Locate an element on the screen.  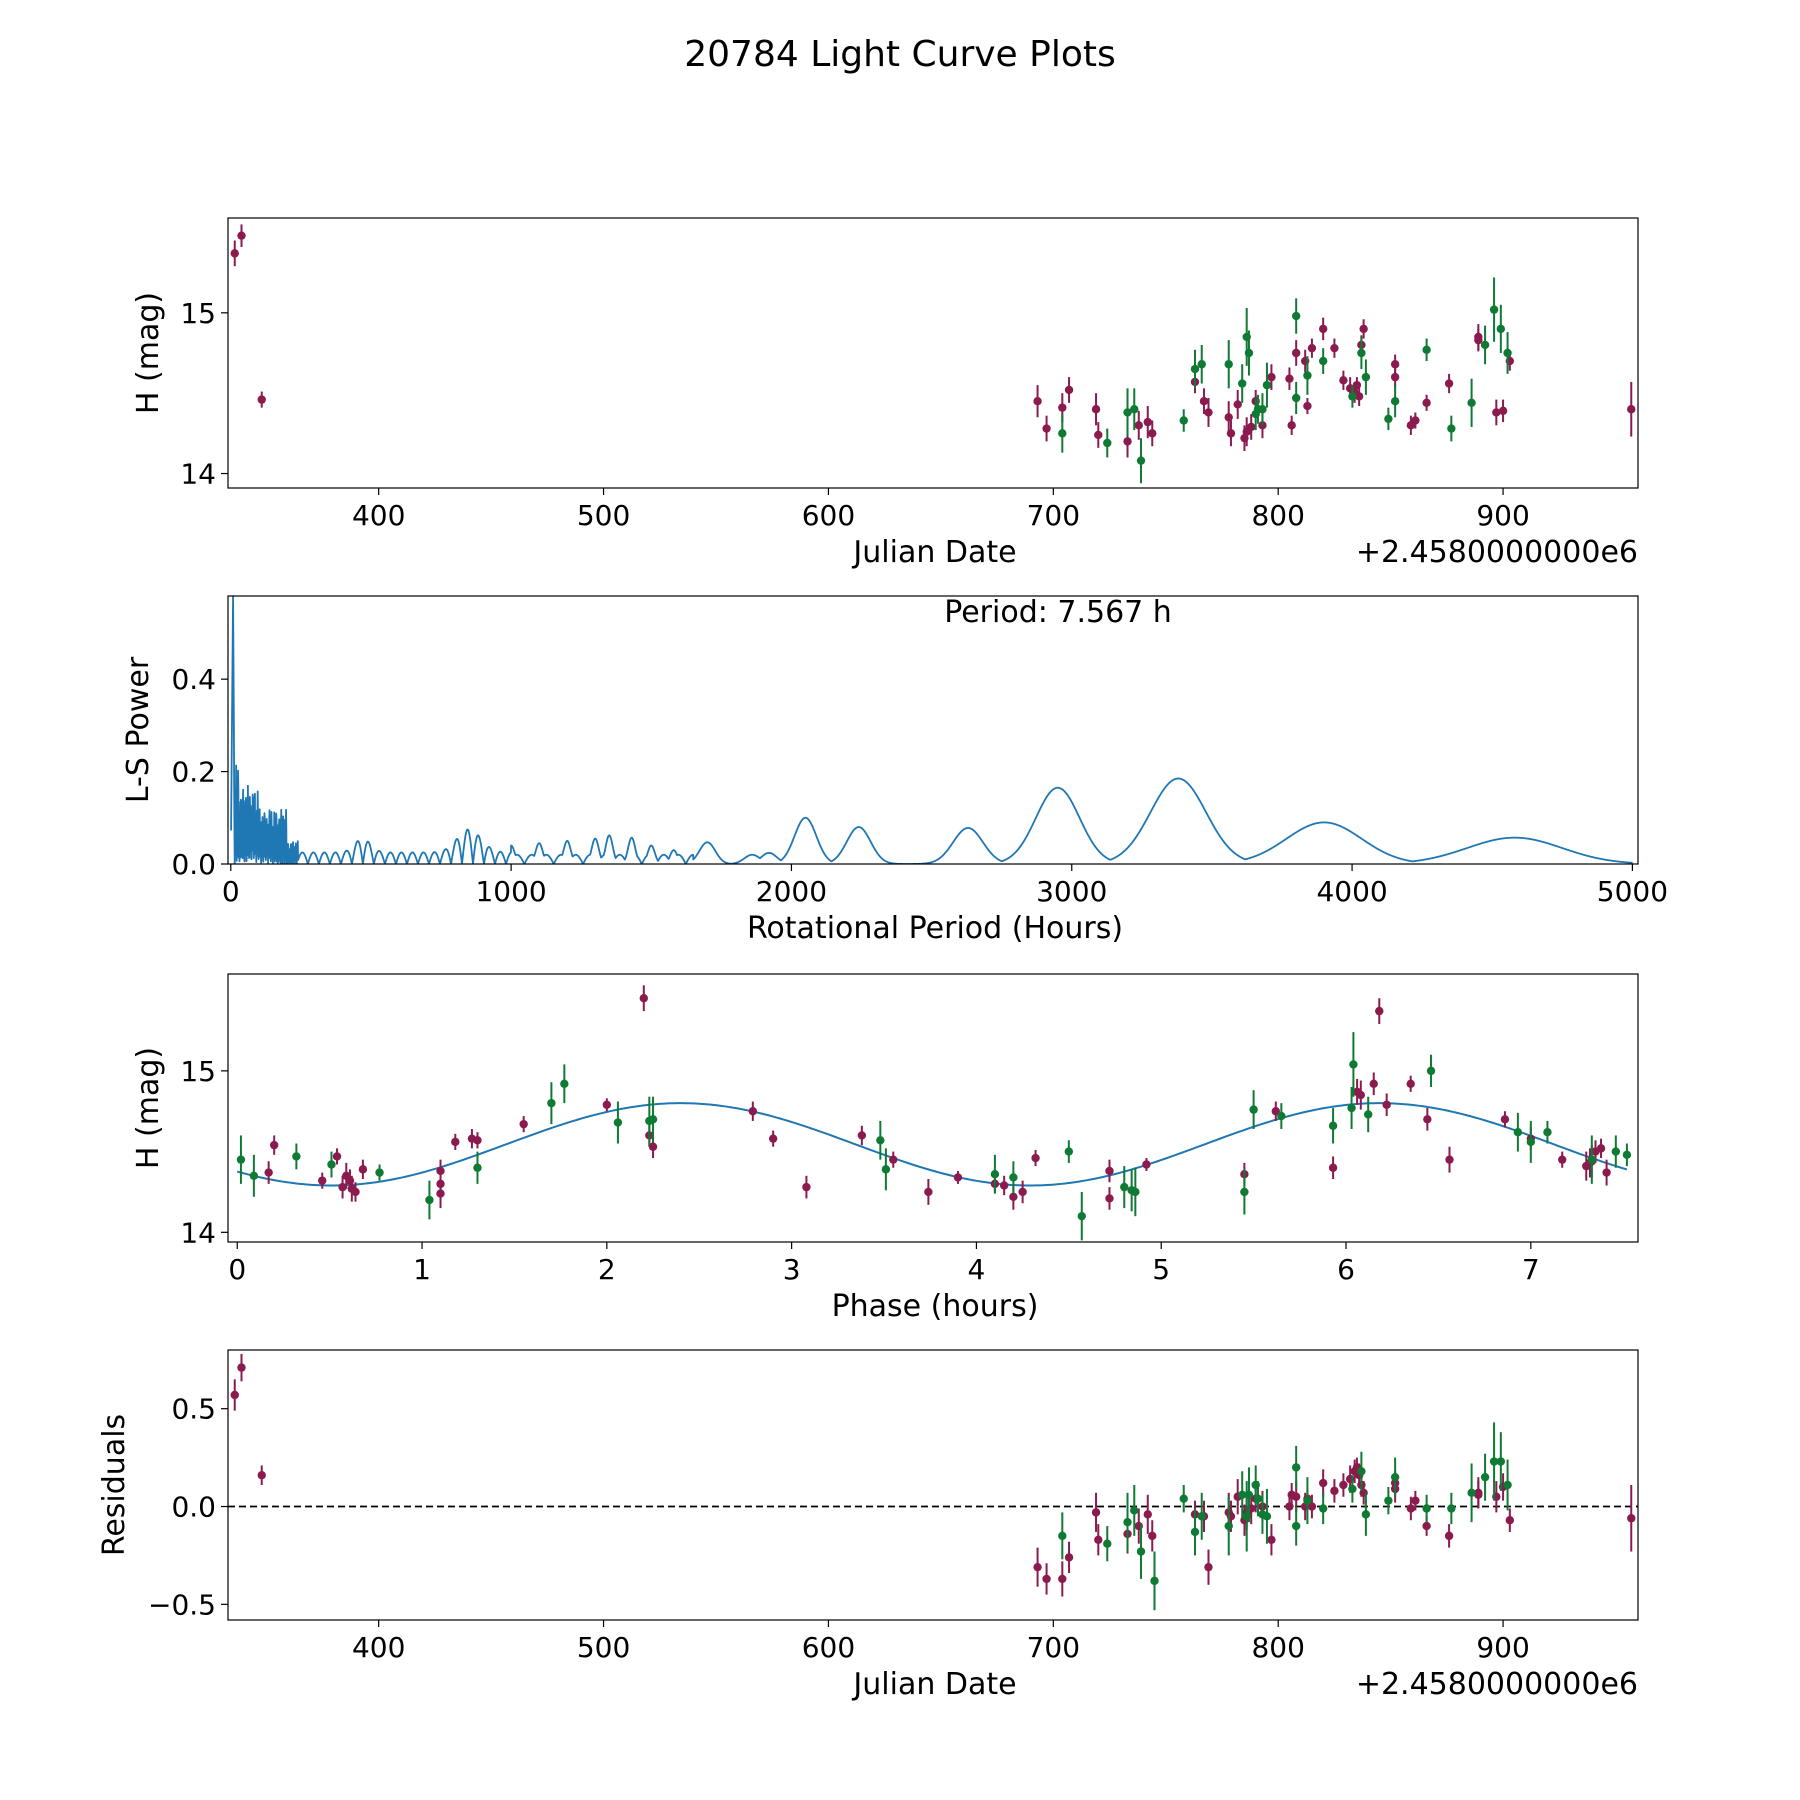
x-tick-label: 400 is located at coordinates (378, 515).